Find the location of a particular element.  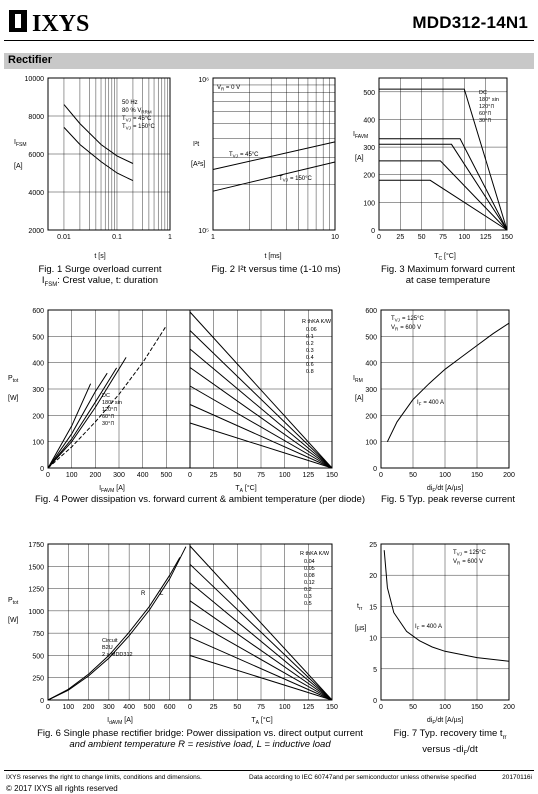

fig6-rthka-value: 0.12 is located at coordinates (309, 583).